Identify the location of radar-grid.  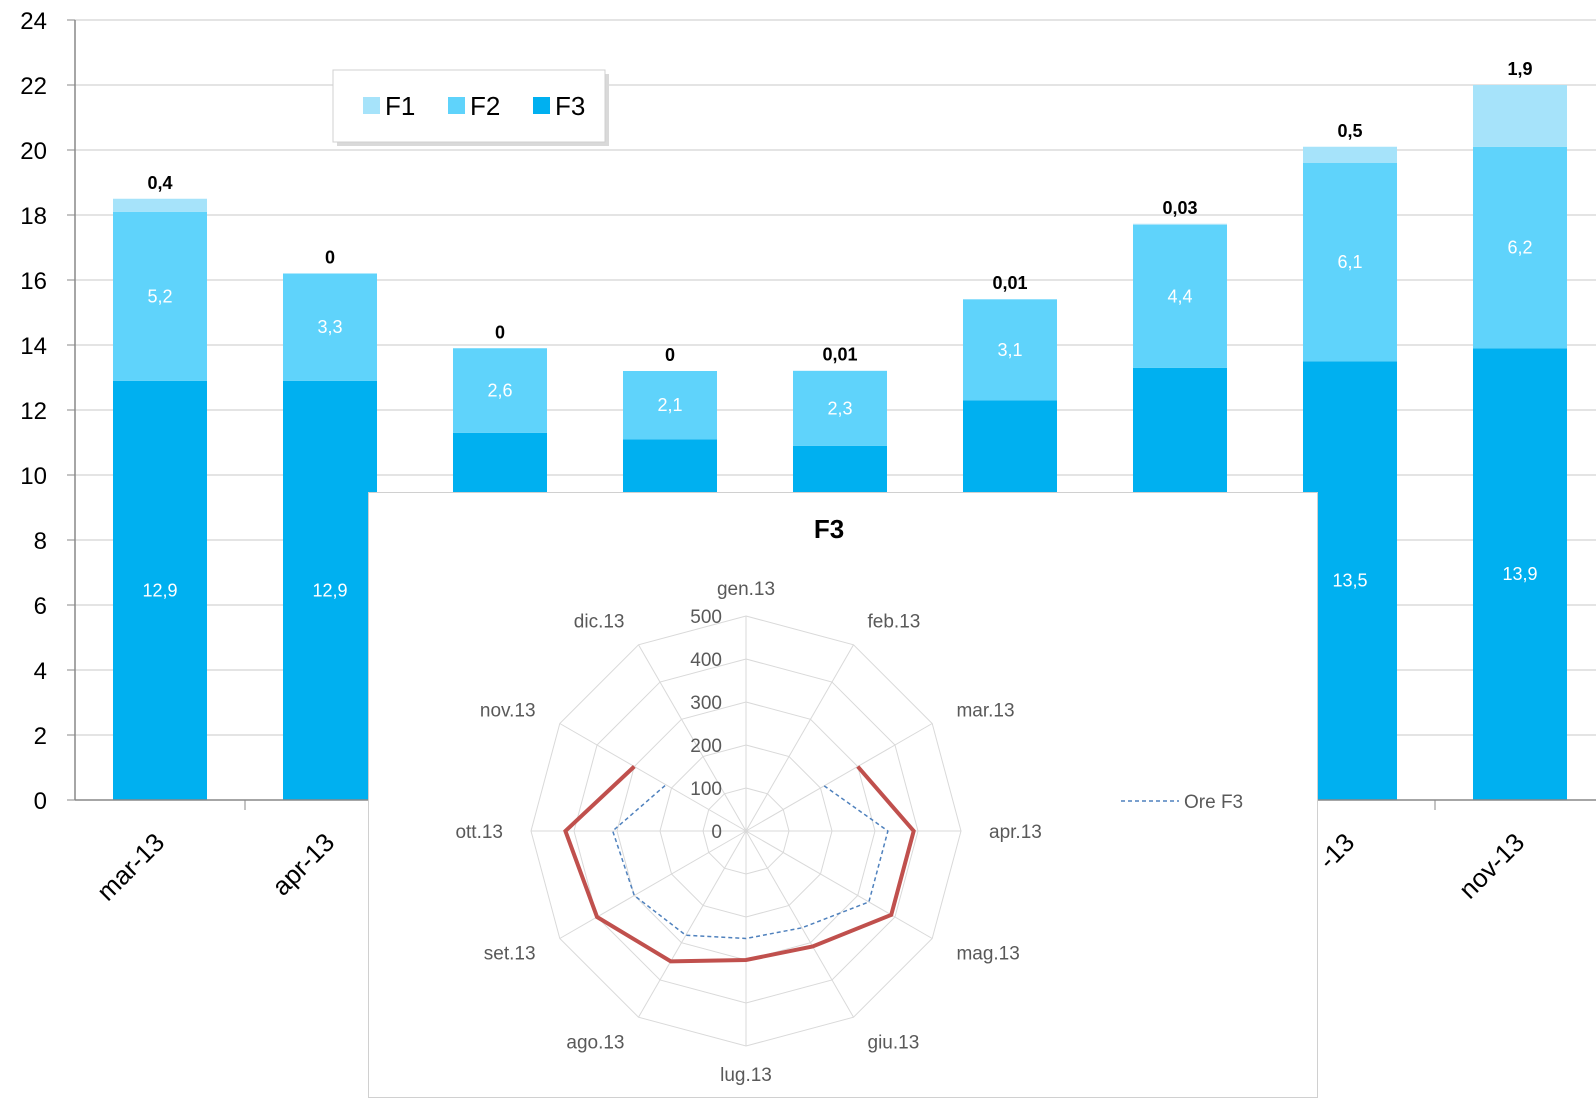
(746, 831).